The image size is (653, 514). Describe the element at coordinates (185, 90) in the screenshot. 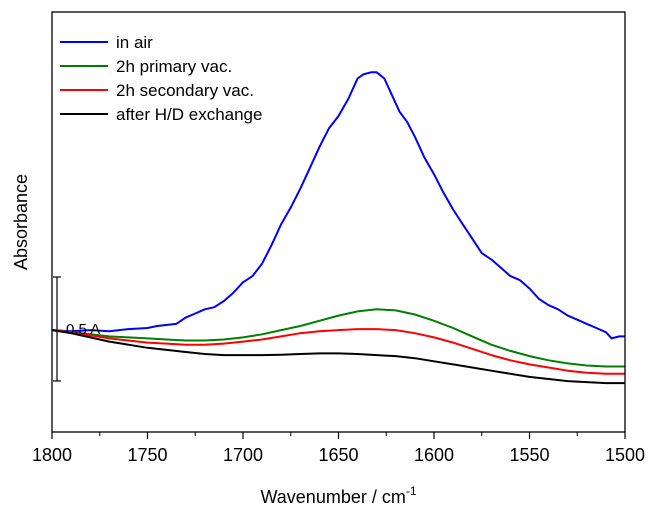

I see `legend-label: 2h secondary vac.` at that location.